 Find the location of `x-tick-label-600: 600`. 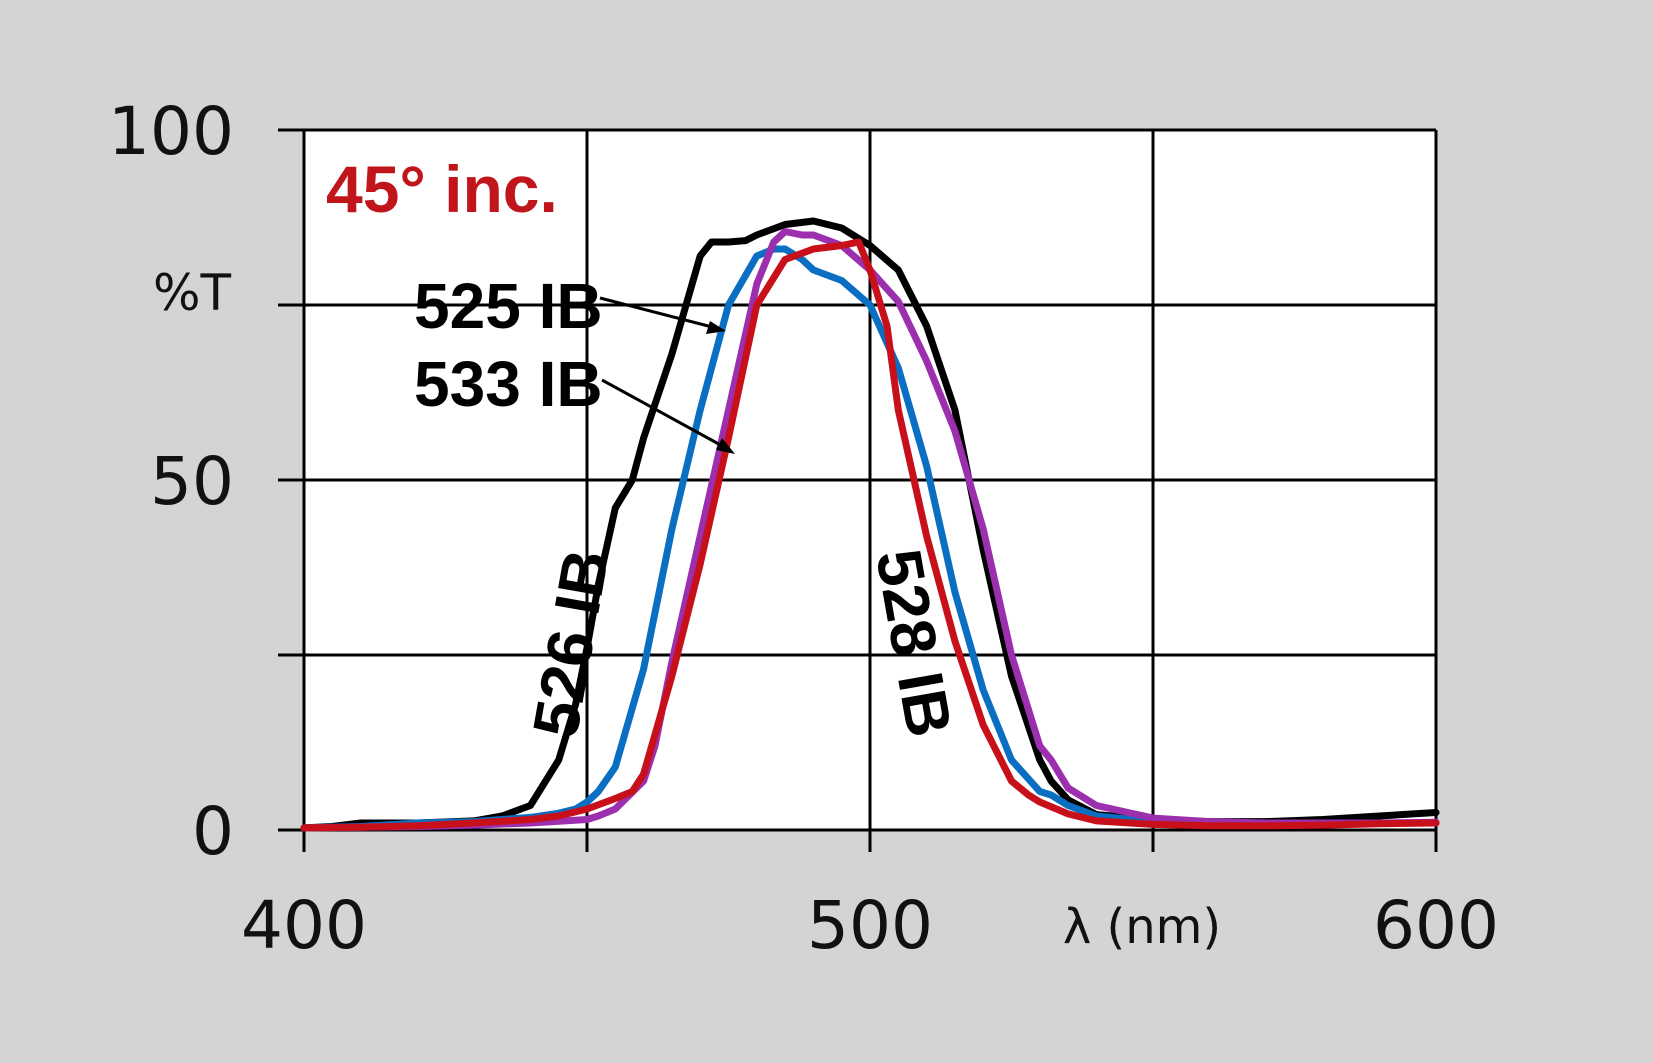

x-tick-label-600: 600 is located at coordinates (1436, 925).